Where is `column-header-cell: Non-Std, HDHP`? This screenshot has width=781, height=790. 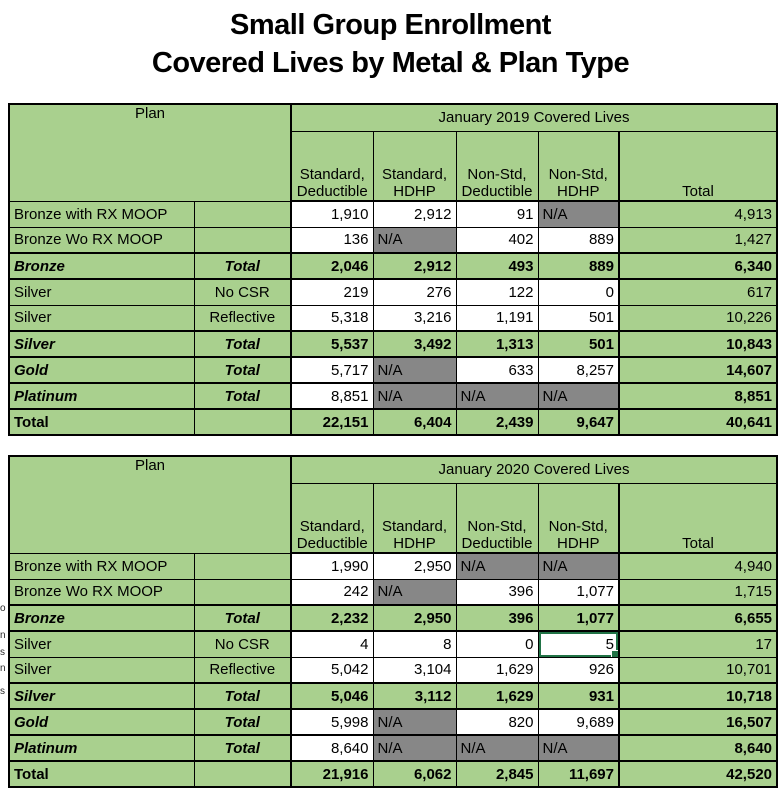 column-header-cell: Non-Std, HDHP is located at coordinates (578, 166).